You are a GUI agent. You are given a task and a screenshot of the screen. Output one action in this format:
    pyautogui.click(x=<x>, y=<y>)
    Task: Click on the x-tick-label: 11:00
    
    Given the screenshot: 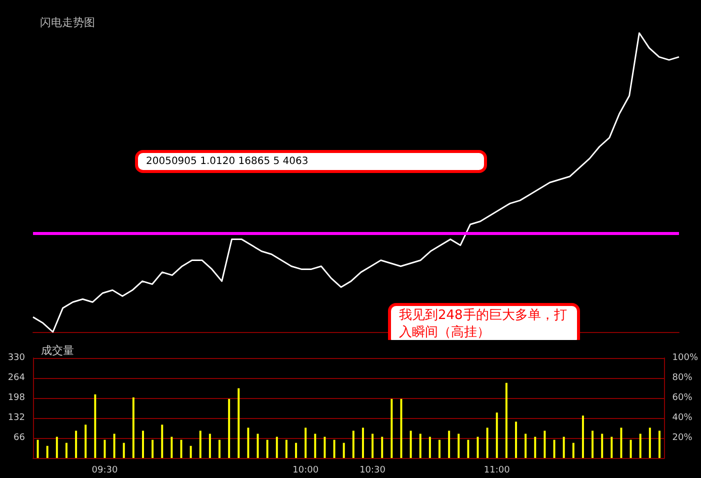 What is the action you would take?
    pyautogui.click(x=497, y=471)
    